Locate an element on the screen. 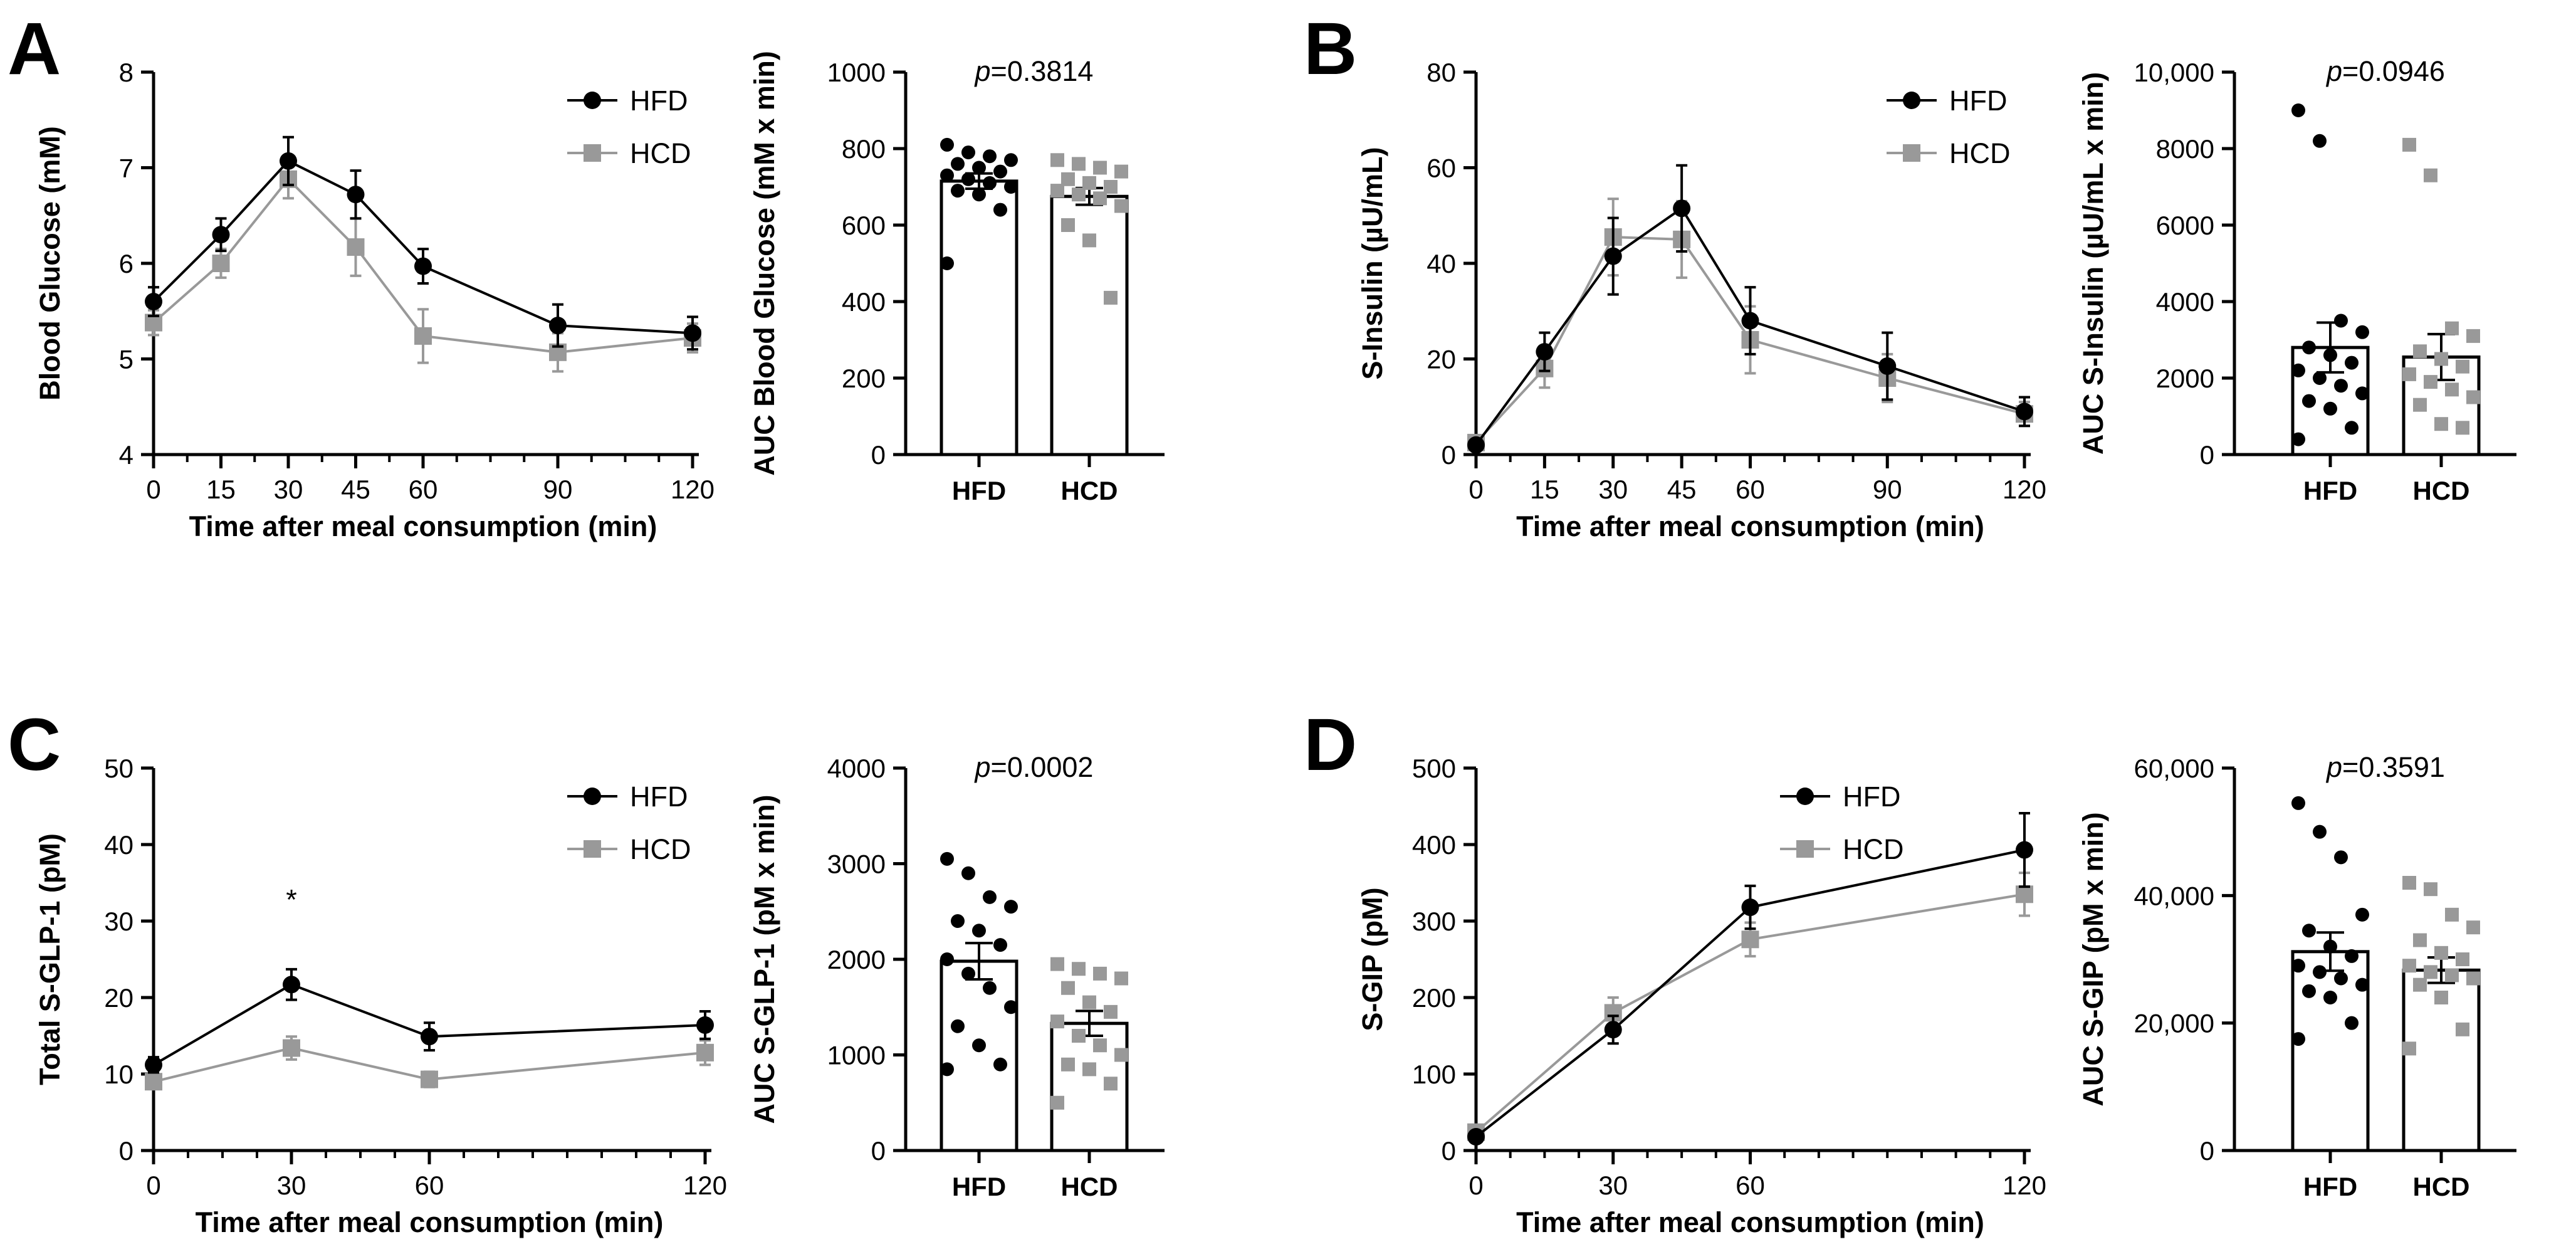 This screenshot has width=2576, height=1259. p-value: p=0.0946 is located at coordinates (2385, 71).